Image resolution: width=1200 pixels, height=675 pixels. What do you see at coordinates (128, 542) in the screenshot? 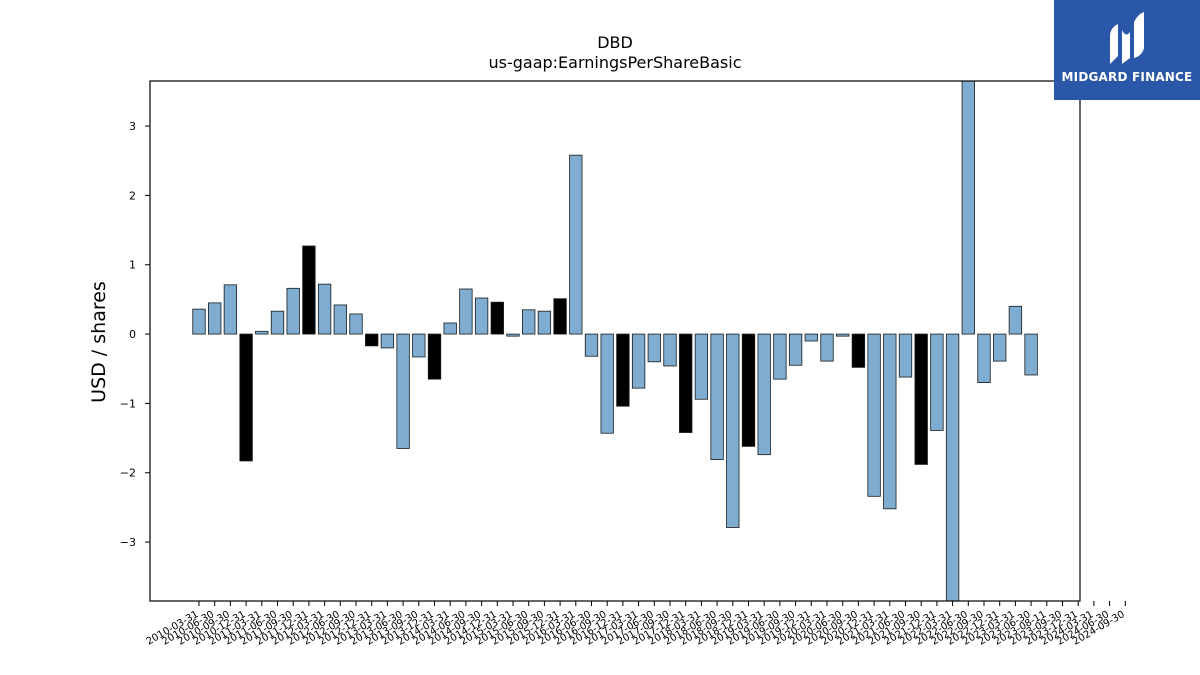
I see `y-tick-label: −3` at bounding box center [128, 542].